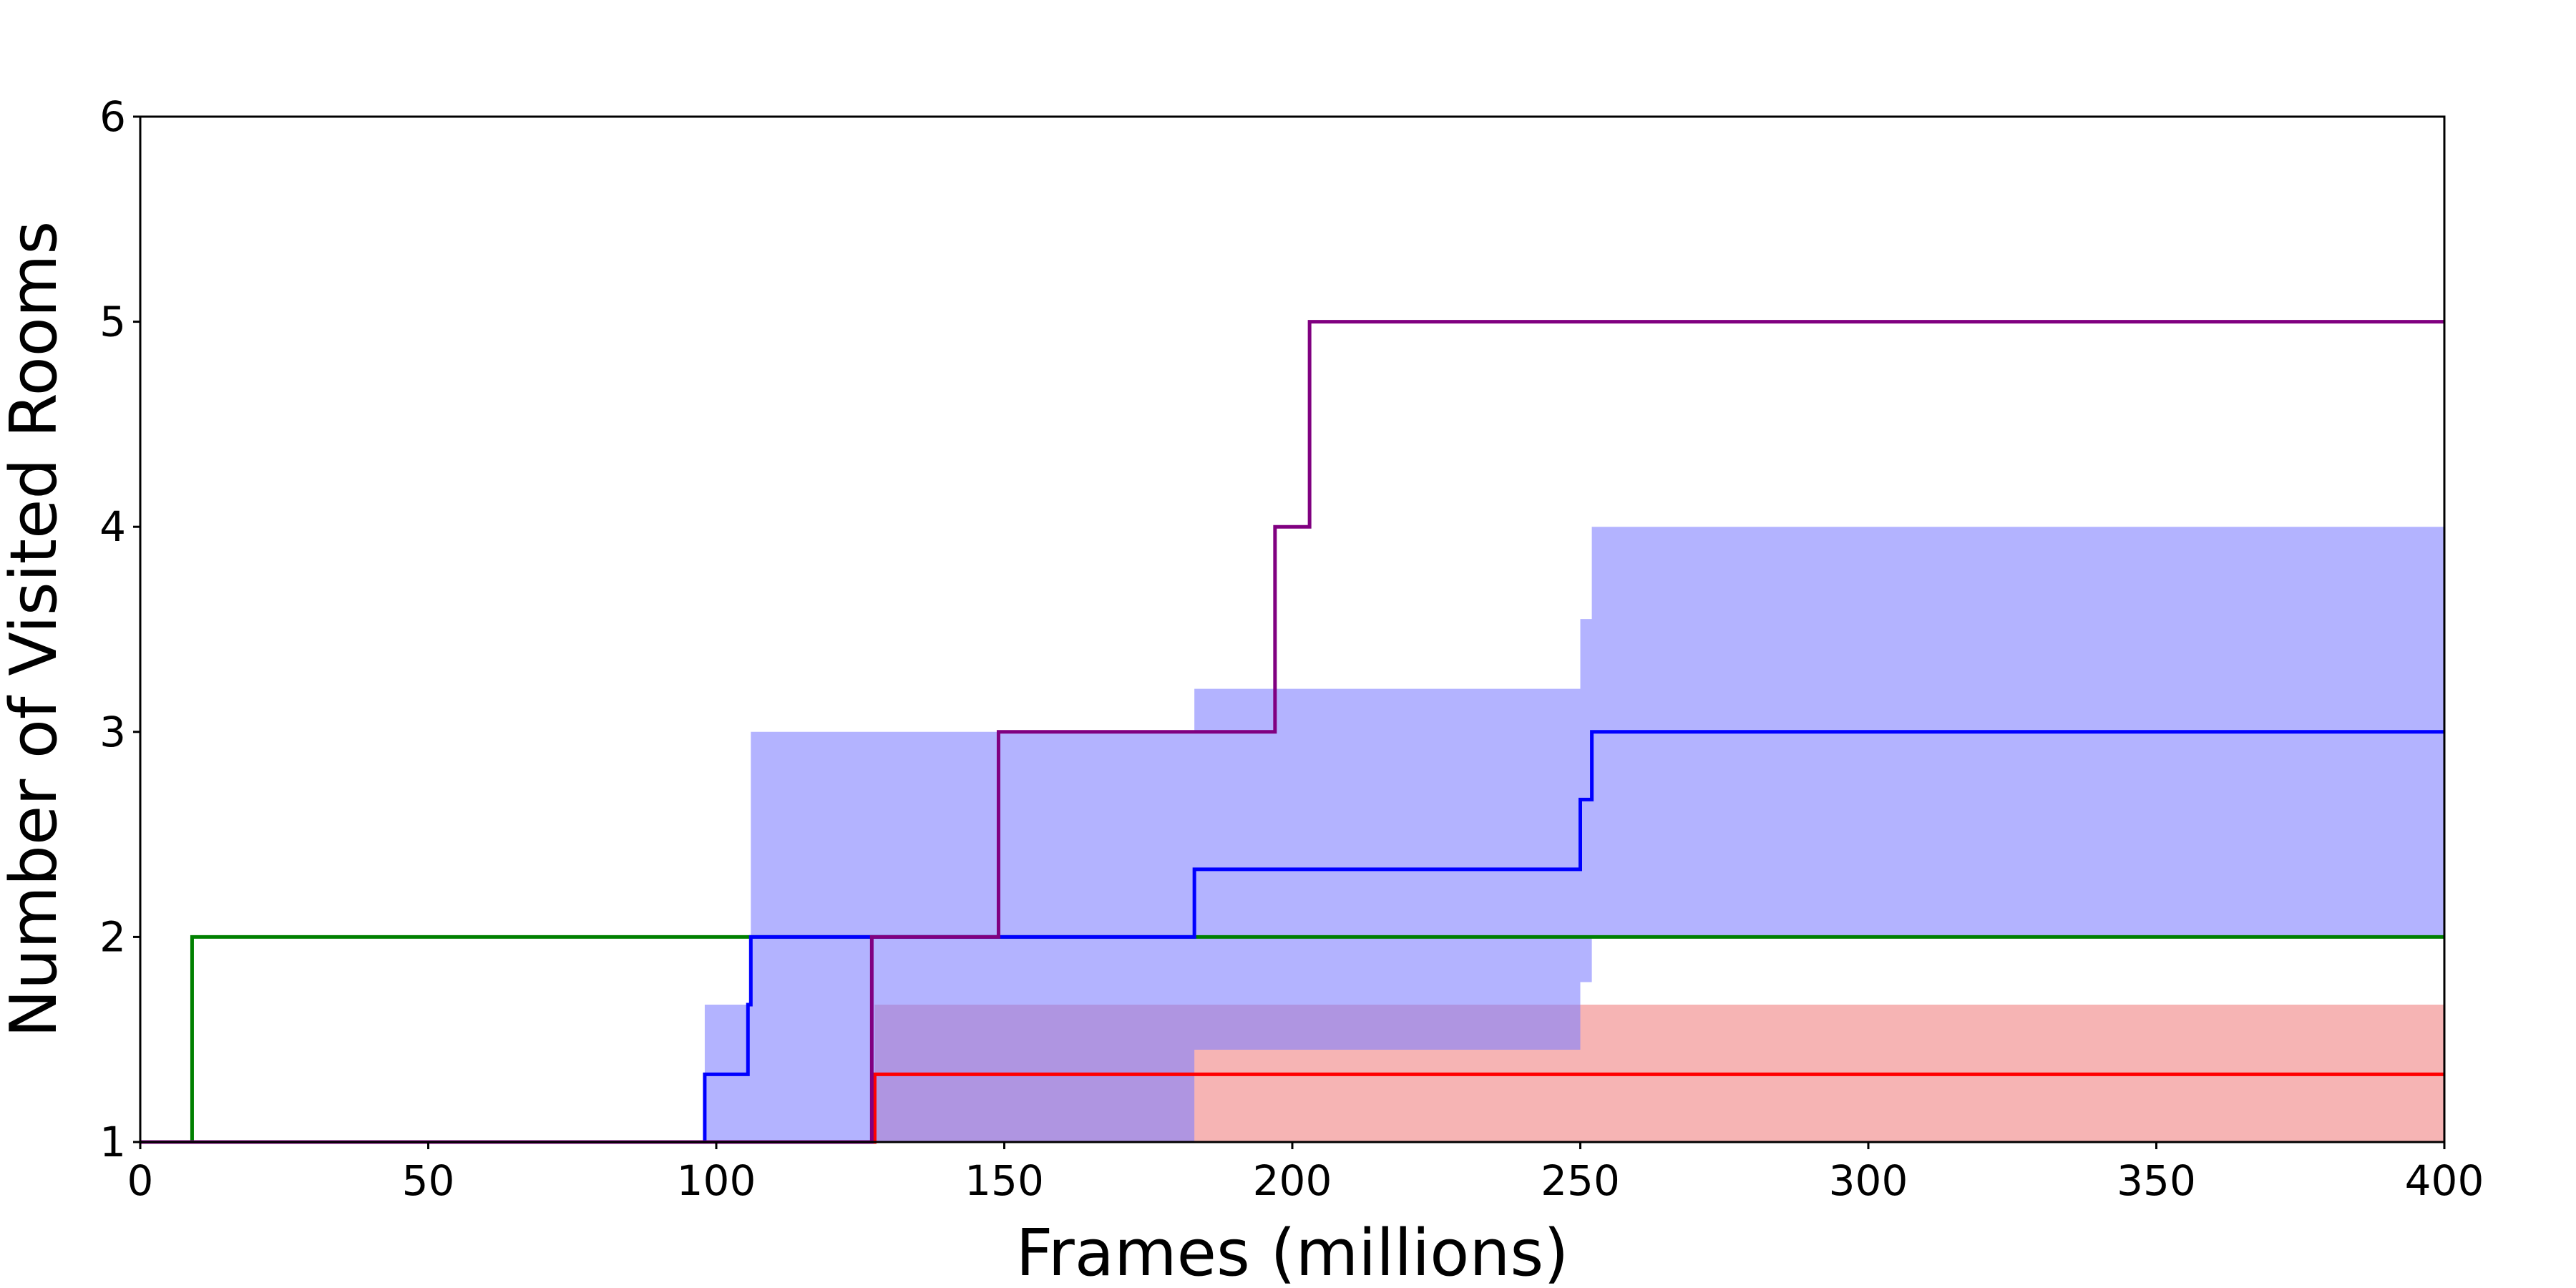  I want to click on y-tick-label: 6, so click(112, 116).